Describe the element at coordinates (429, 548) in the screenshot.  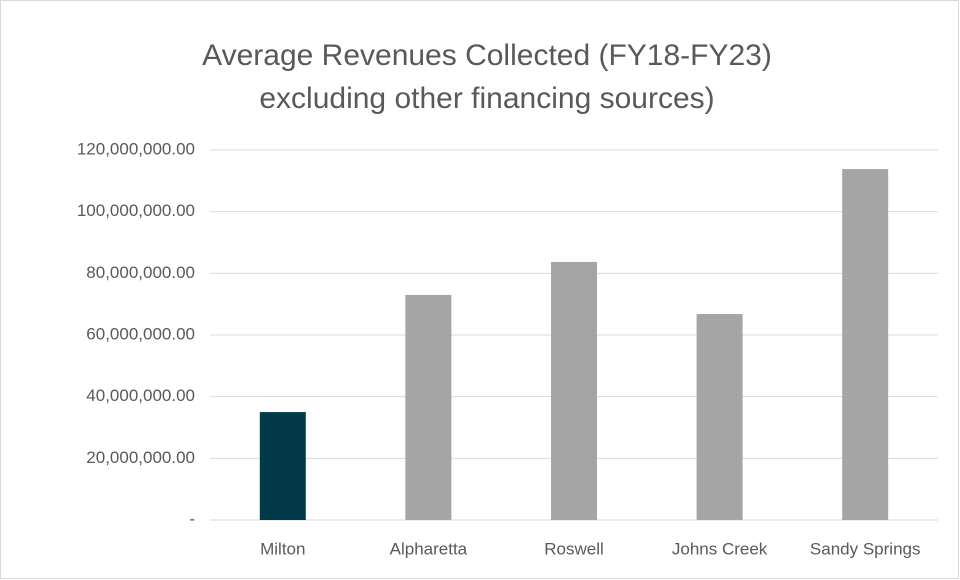
I see `x-tick-label: Alpharetta` at that location.